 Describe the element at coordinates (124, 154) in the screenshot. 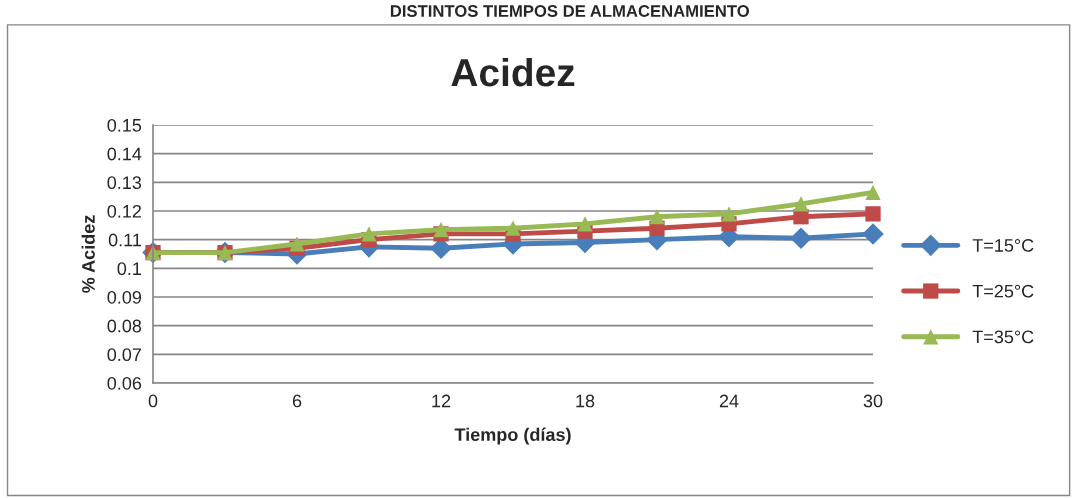

I see `y-tick-label: 0.14` at that location.